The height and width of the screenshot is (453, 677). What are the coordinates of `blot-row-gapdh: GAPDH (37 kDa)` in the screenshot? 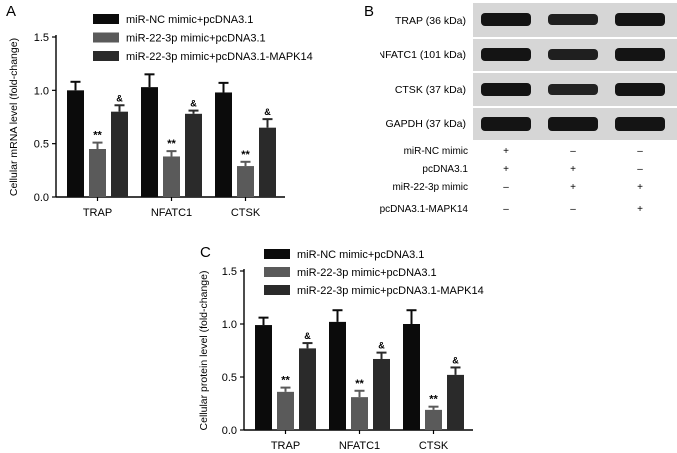 It's located at (531, 124).